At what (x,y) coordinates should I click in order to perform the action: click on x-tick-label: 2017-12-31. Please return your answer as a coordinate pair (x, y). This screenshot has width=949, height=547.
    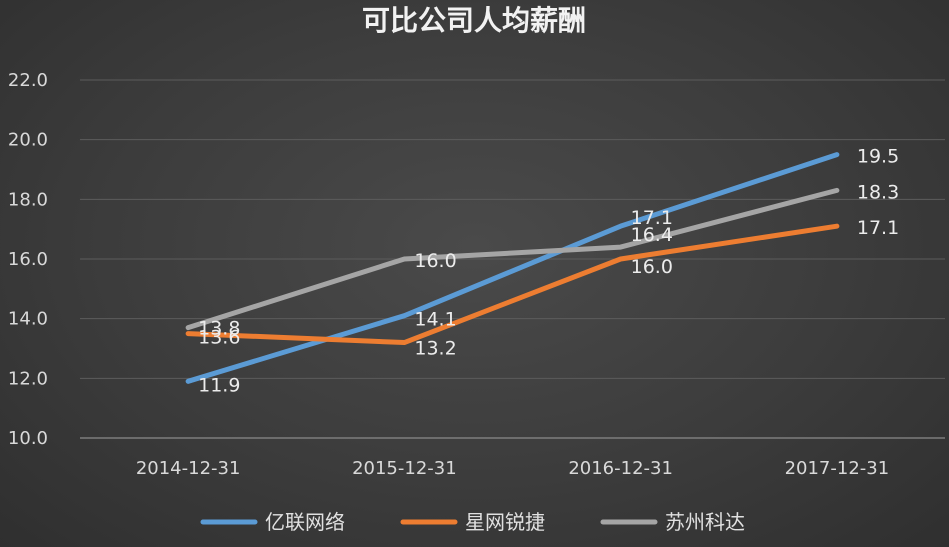
    Looking at the image, I should click on (837, 468).